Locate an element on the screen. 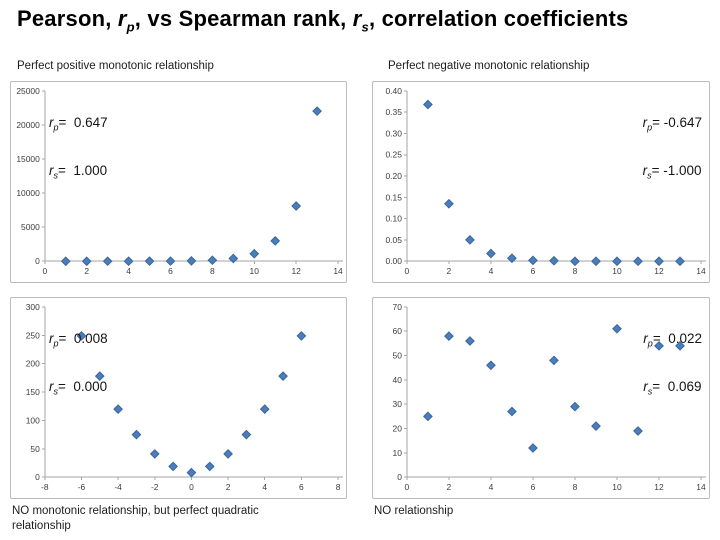  rp-value: 0.008 is located at coordinates (87, 338).